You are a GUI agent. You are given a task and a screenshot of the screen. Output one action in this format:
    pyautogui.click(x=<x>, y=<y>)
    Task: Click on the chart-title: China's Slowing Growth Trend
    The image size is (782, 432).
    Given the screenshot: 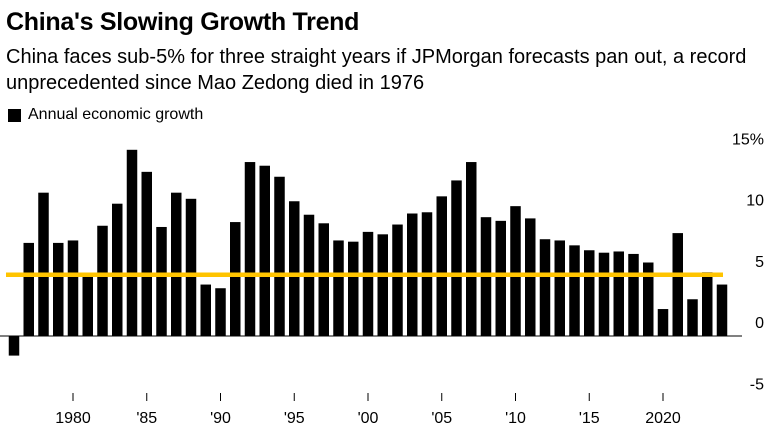 What is the action you would take?
    pyautogui.click(x=183, y=22)
    